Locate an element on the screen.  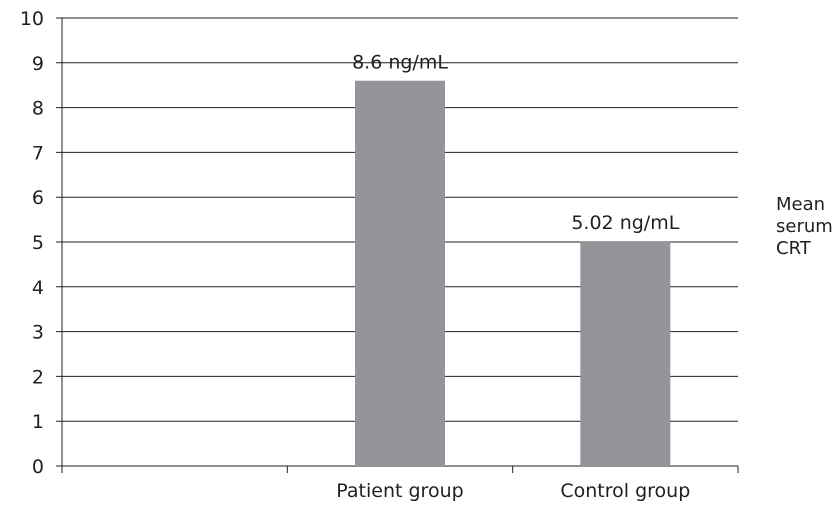
y-tick-label: 4 is located at coordinates (38, 288).